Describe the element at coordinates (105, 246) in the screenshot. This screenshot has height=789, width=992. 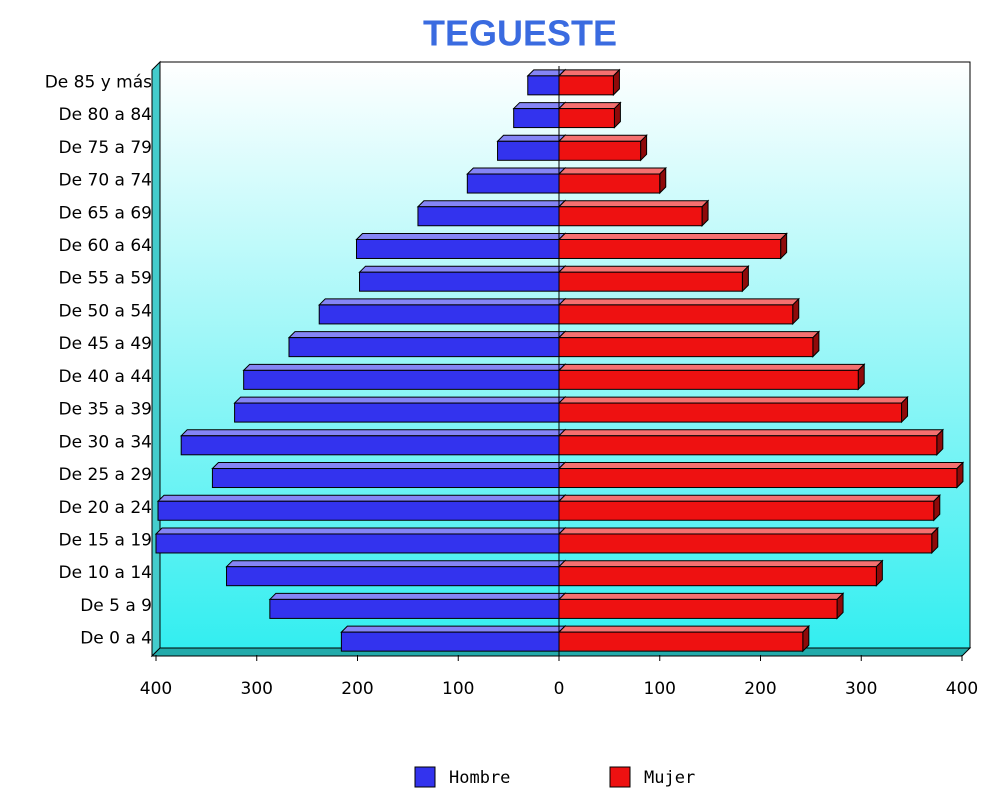
I see `y-tick-label: De 60 a 64` at that location.